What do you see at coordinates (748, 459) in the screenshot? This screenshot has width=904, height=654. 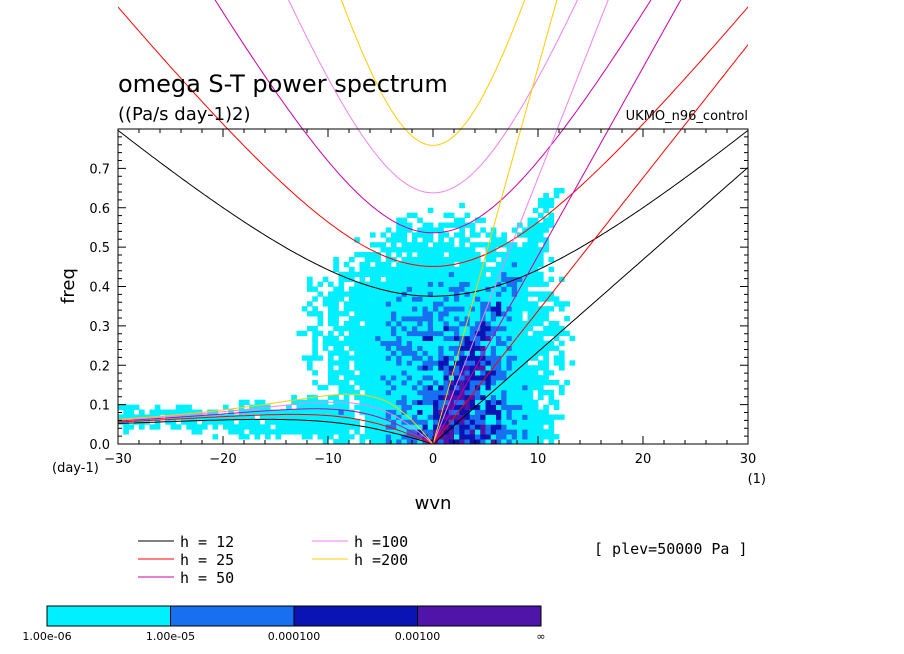 I see `x-tick-label: 30` at bounding box center [748, 459].